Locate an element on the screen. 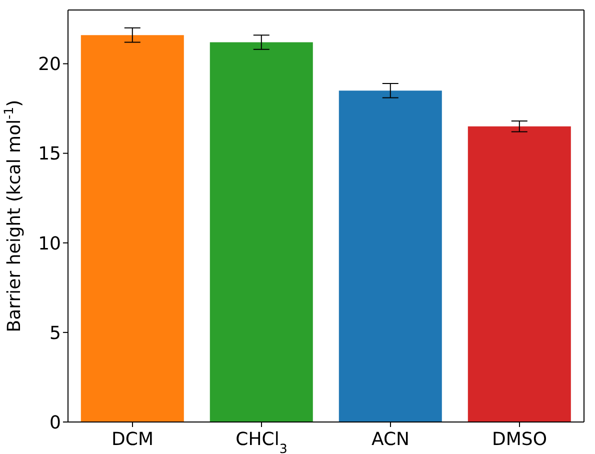 This screenshot has height=454, width=595. y-tick-label: 15 is located at coordinates (49, 154).